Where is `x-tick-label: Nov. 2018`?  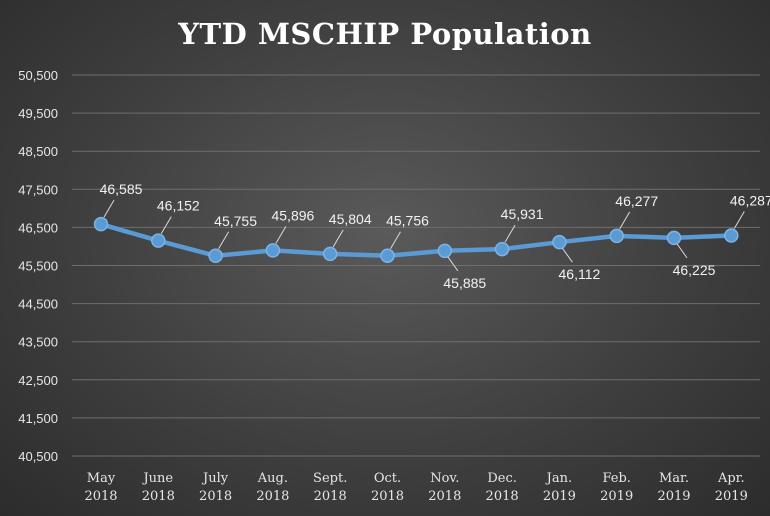
x-tick-label: Nov. 2018 is located at coordinates (444, 487).